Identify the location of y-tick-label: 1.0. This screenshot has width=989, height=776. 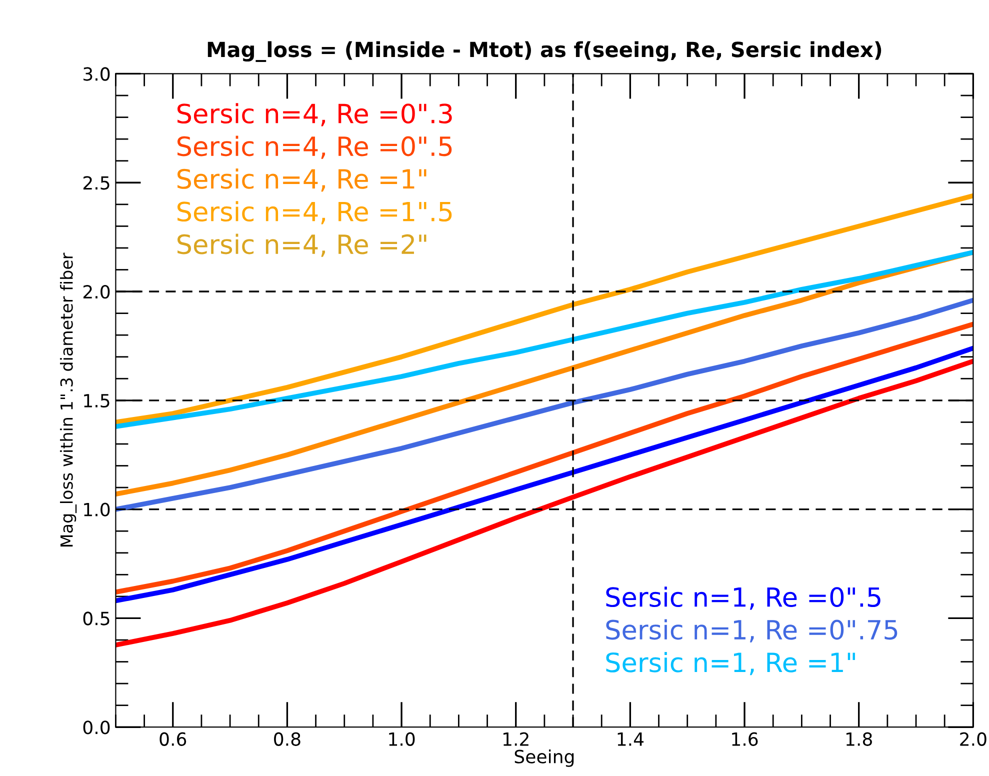
(97, 509).